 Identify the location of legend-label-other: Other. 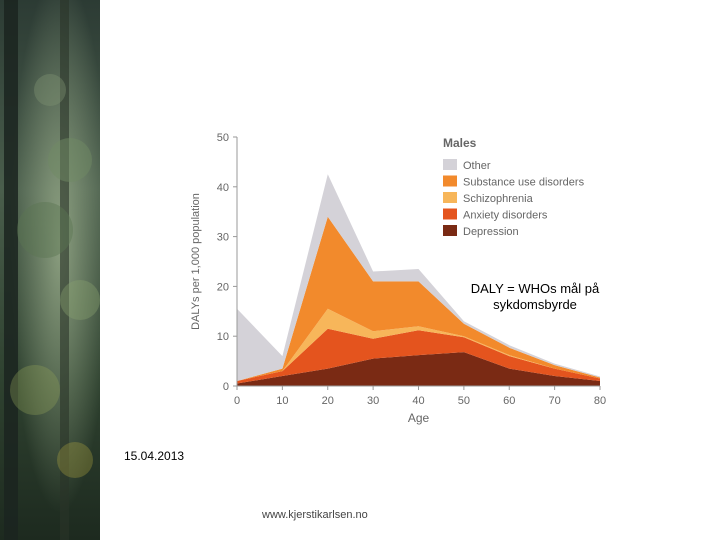
(477, 166).